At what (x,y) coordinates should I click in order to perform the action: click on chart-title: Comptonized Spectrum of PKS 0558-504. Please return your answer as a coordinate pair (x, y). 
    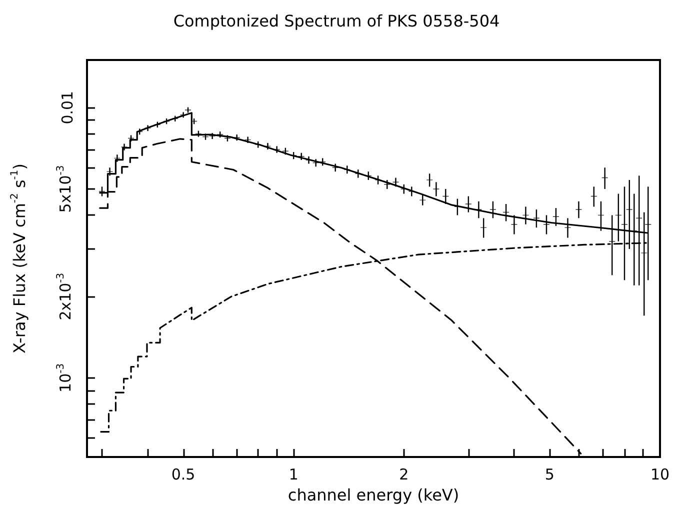
    Looking at the image, I should click on (336, 21).